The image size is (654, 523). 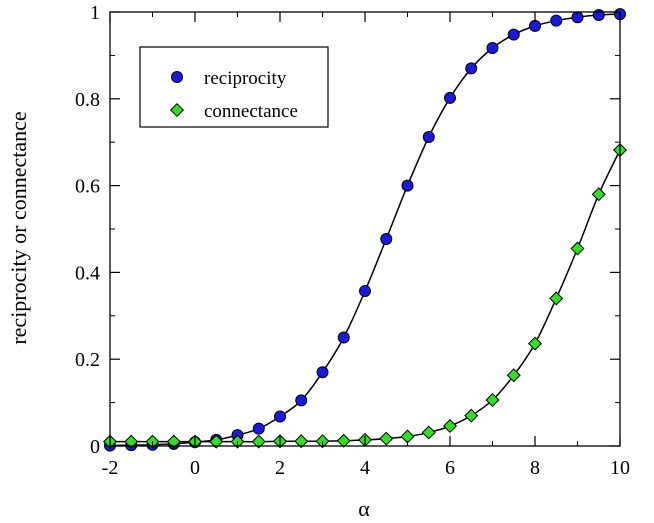 What do you see at coordinates (110, 468) in the screenshot?
I see `x-tick-label: -2` at bounding box center [110, 468].